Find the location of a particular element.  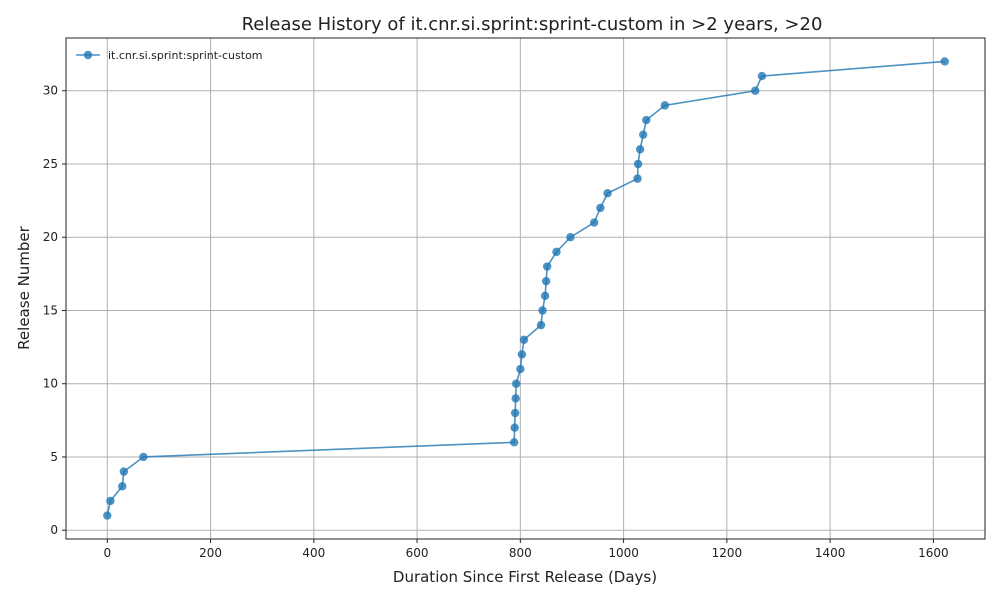

legend-marker-swatch is located at coordinates (88, 55).